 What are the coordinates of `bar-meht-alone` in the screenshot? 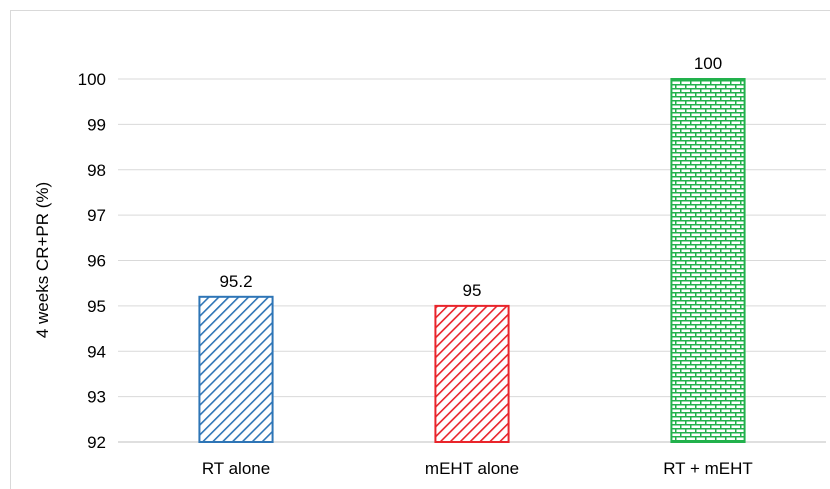 It's located at (472, 373).